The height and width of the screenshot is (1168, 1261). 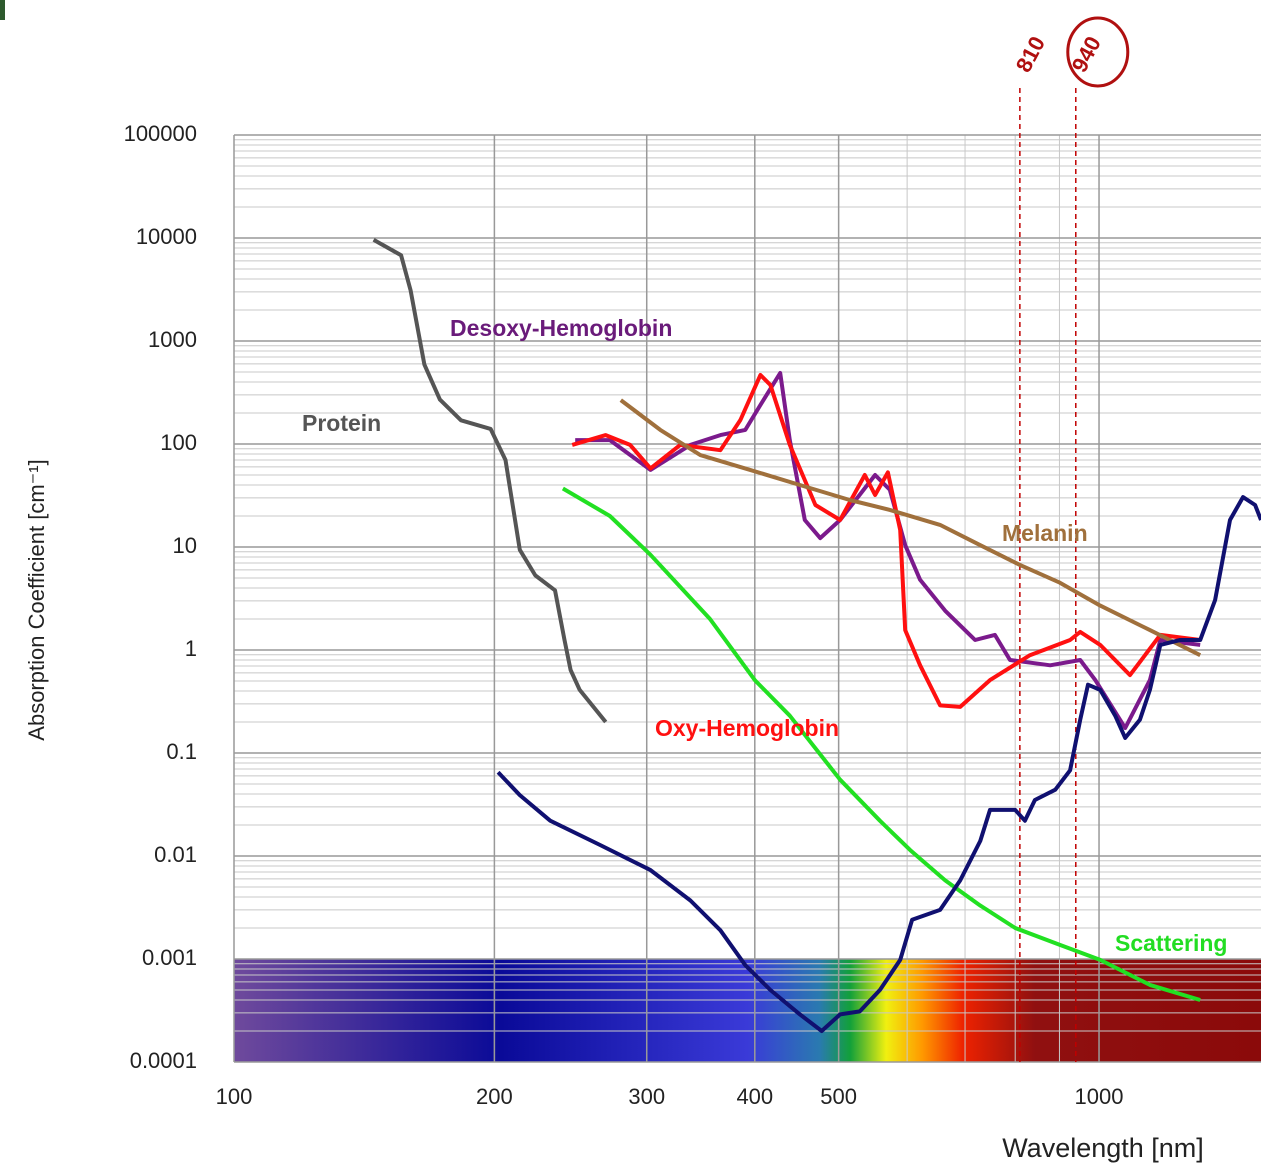 What do you see at coordinates (163, 1060) in the screenshot?
I see `y-tick-label: 0.0001` at bounding box center [163, 1060].